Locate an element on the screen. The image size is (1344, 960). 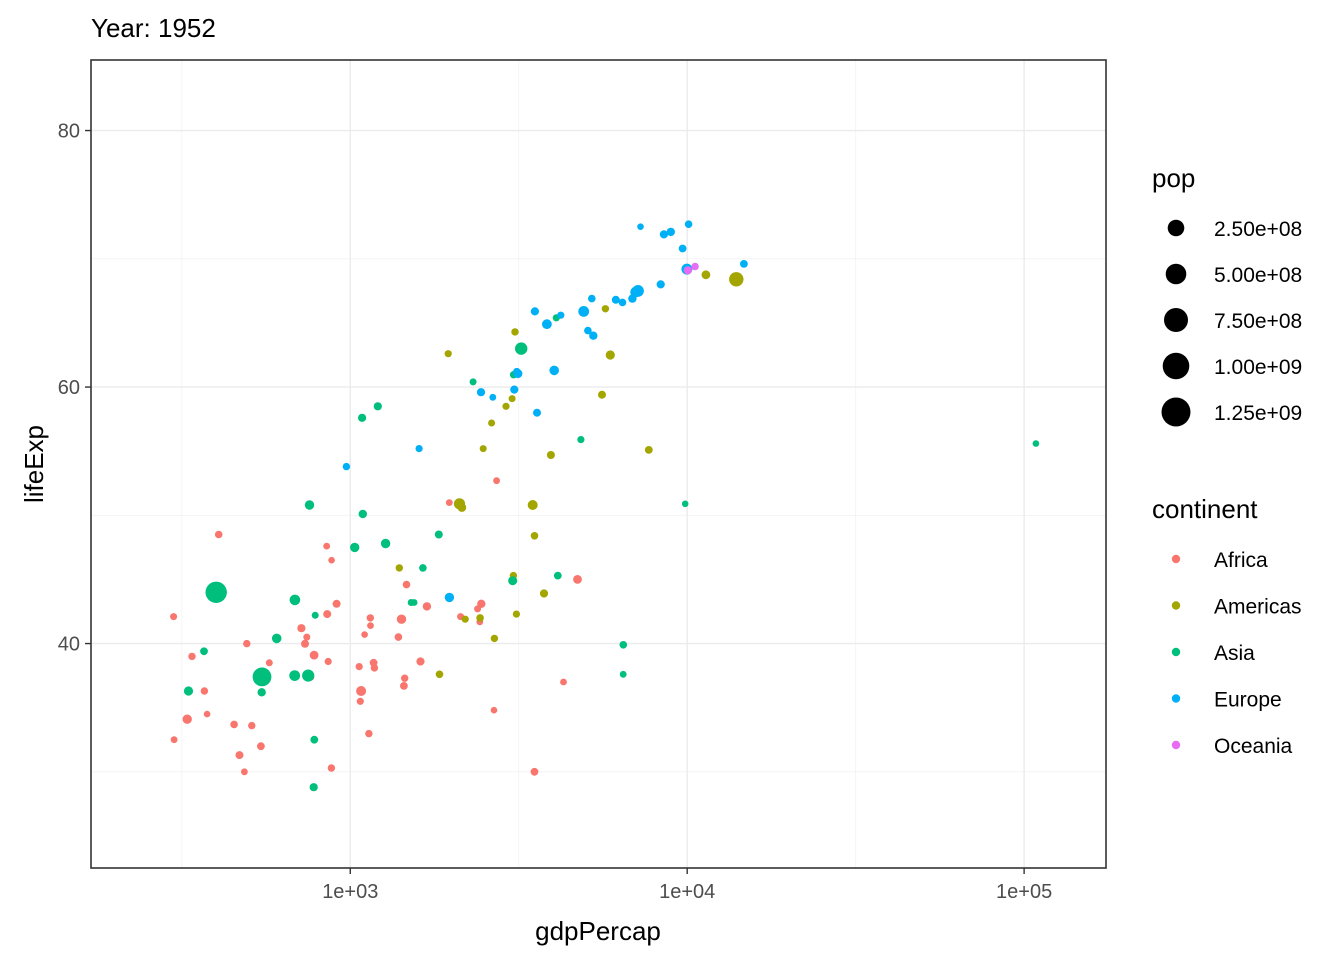
y-tick-label: 60 is located at coordinates (69, 388).